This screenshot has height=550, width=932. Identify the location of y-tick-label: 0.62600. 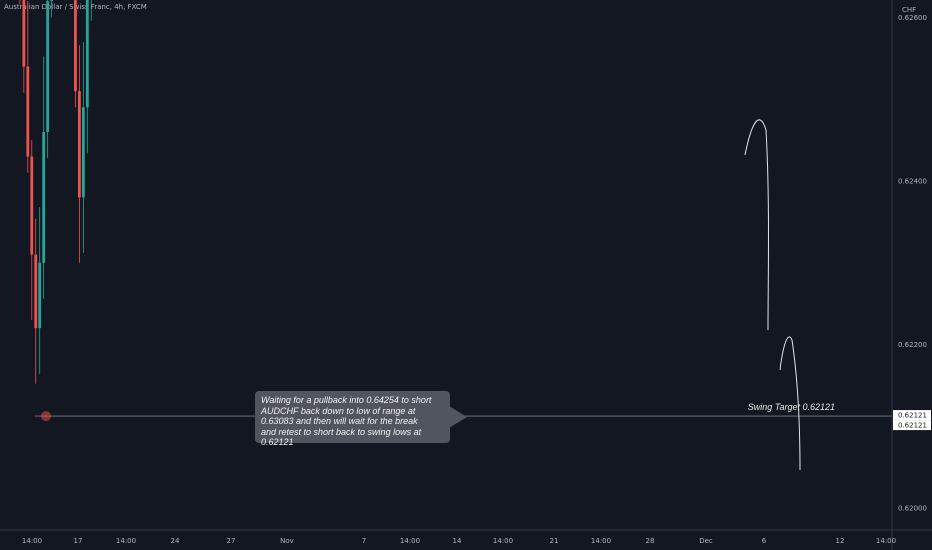
(912, 18).